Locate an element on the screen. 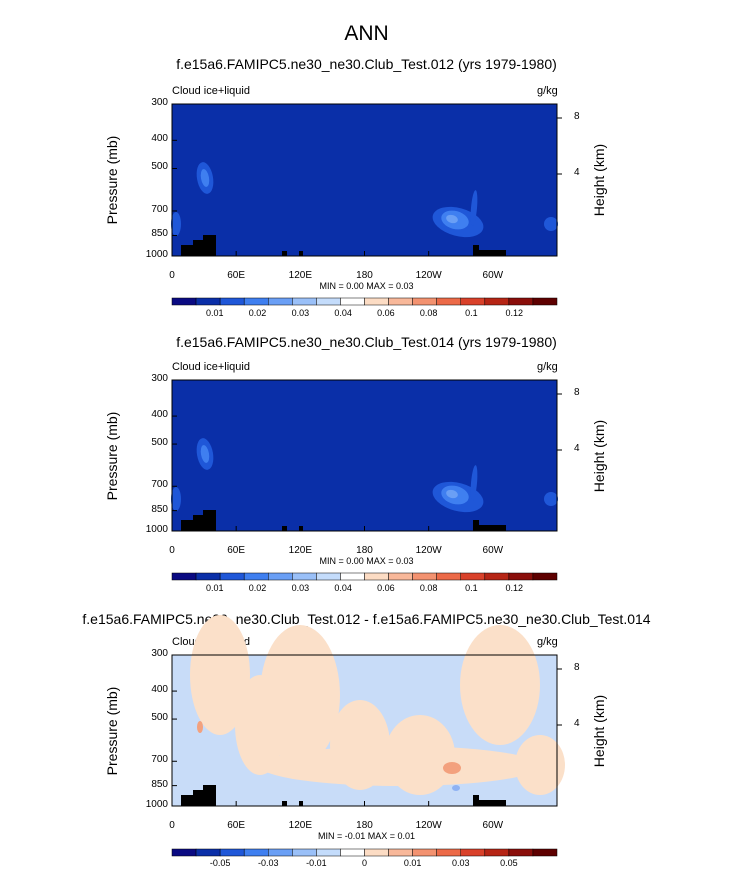  colorbar-label: -0.01 is located at coordinates (316, 863).